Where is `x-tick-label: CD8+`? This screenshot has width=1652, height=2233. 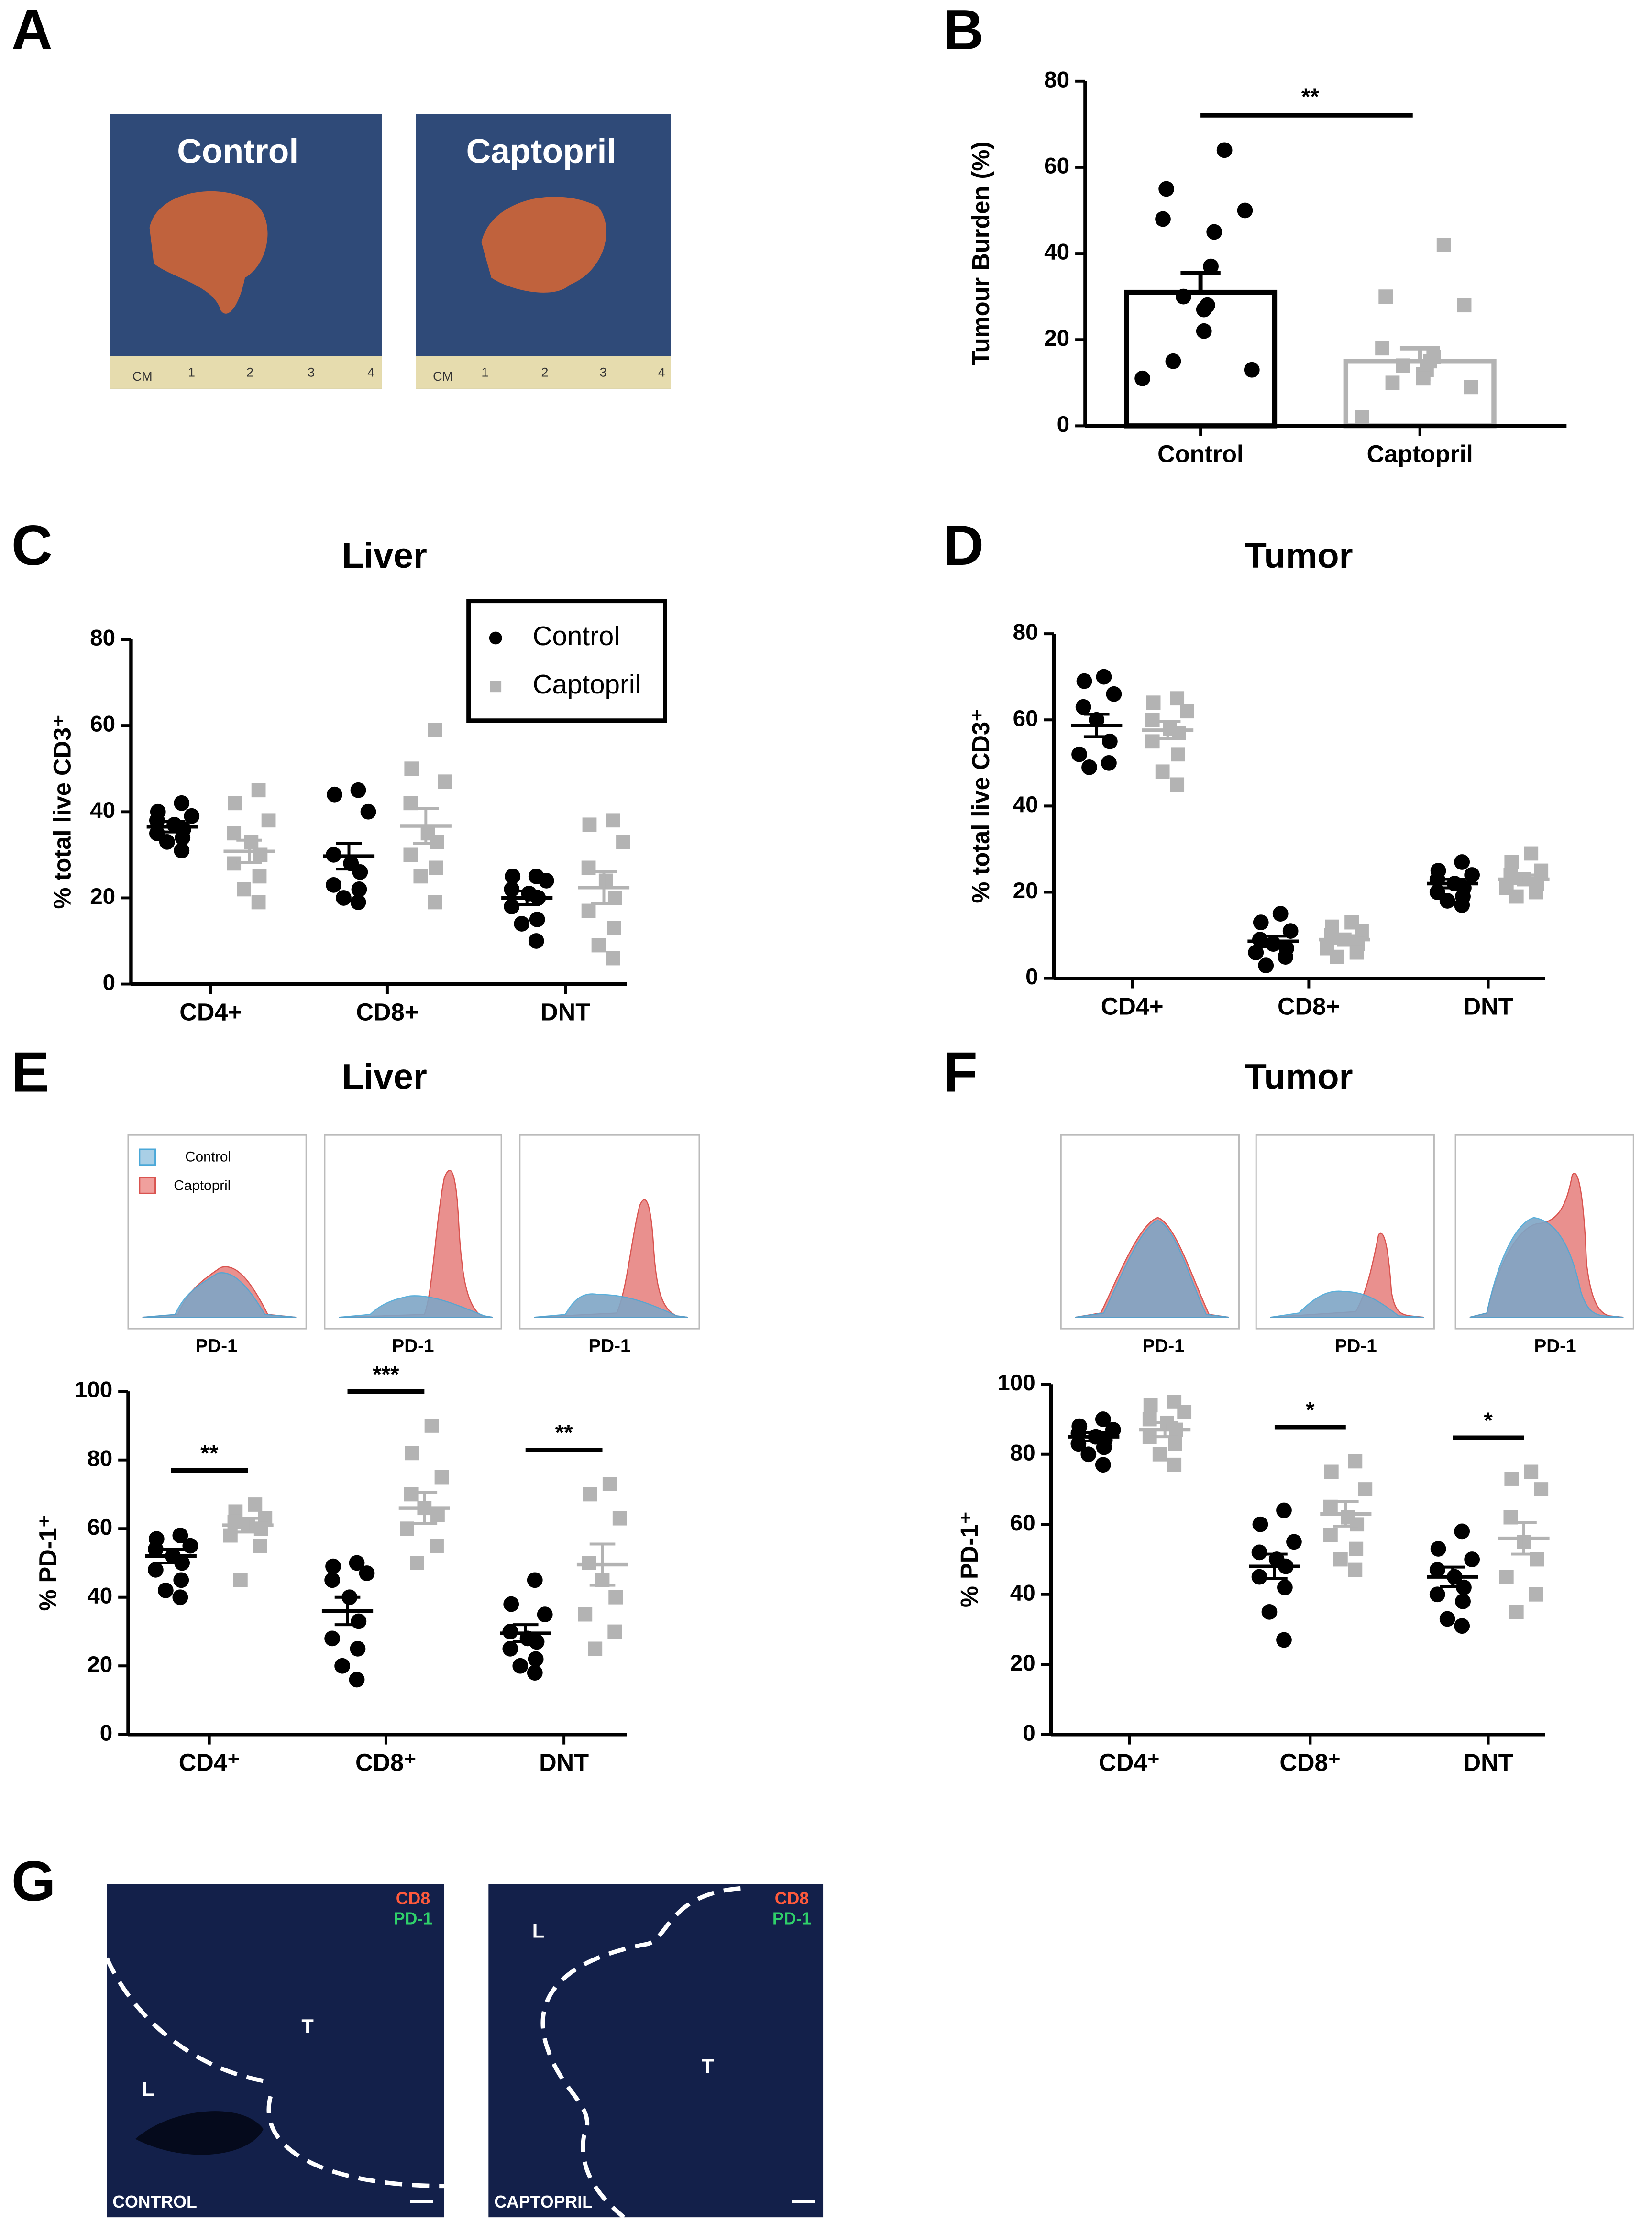 x-tick-label: CD8+ is located at coordinates (1309, 1006).